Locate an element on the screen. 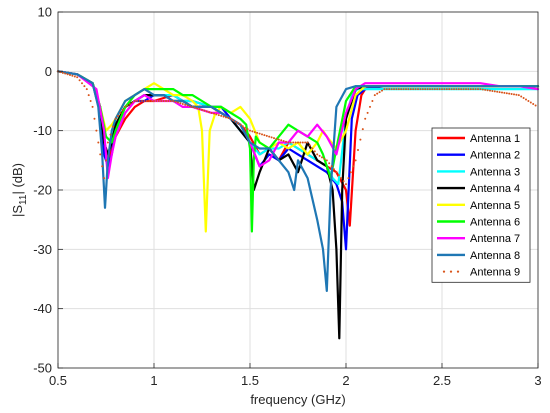 The height and width of the screenshot is (413, 550). legend-label: Antenna 6 is located at coordinates (495, 223).